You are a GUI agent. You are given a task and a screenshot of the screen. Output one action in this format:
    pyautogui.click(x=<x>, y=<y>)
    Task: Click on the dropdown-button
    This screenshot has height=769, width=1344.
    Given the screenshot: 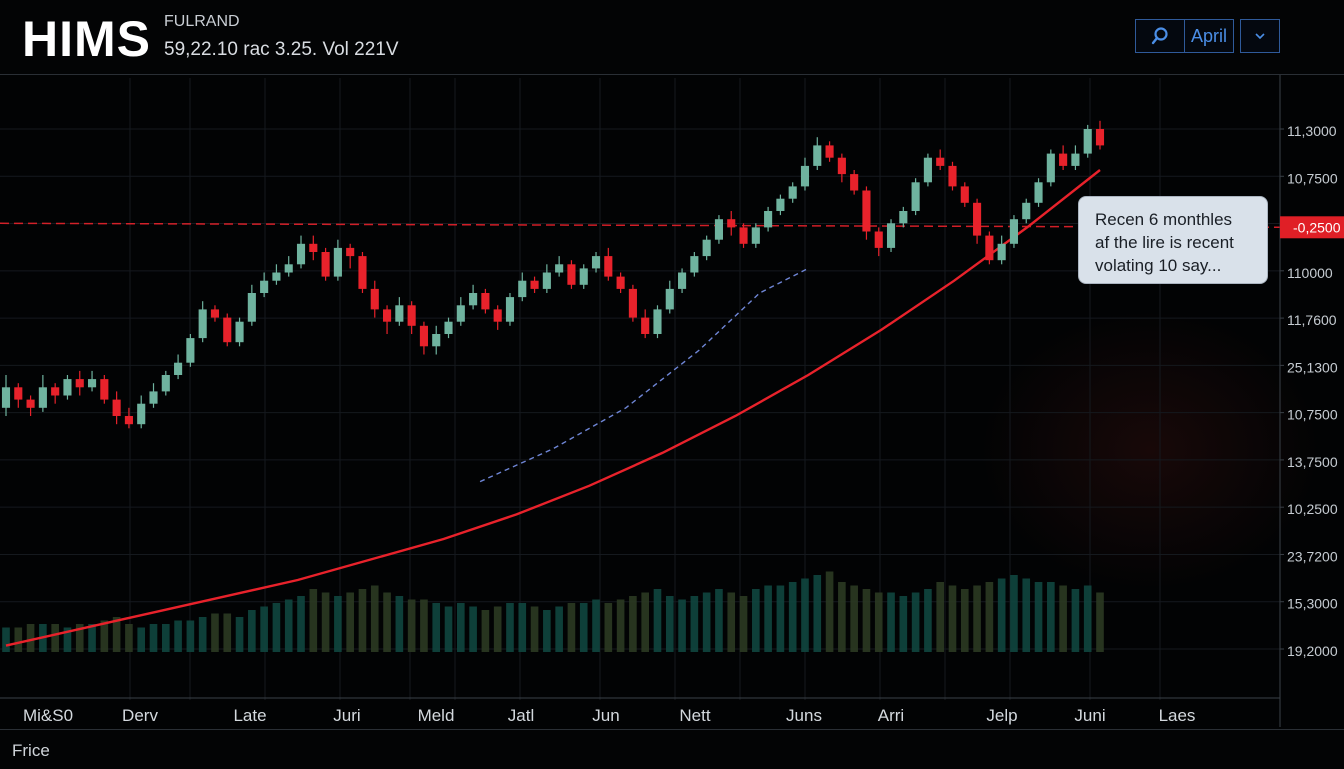 What is the action you would take?
    pyautogui.click(x=1260, y=36)
    